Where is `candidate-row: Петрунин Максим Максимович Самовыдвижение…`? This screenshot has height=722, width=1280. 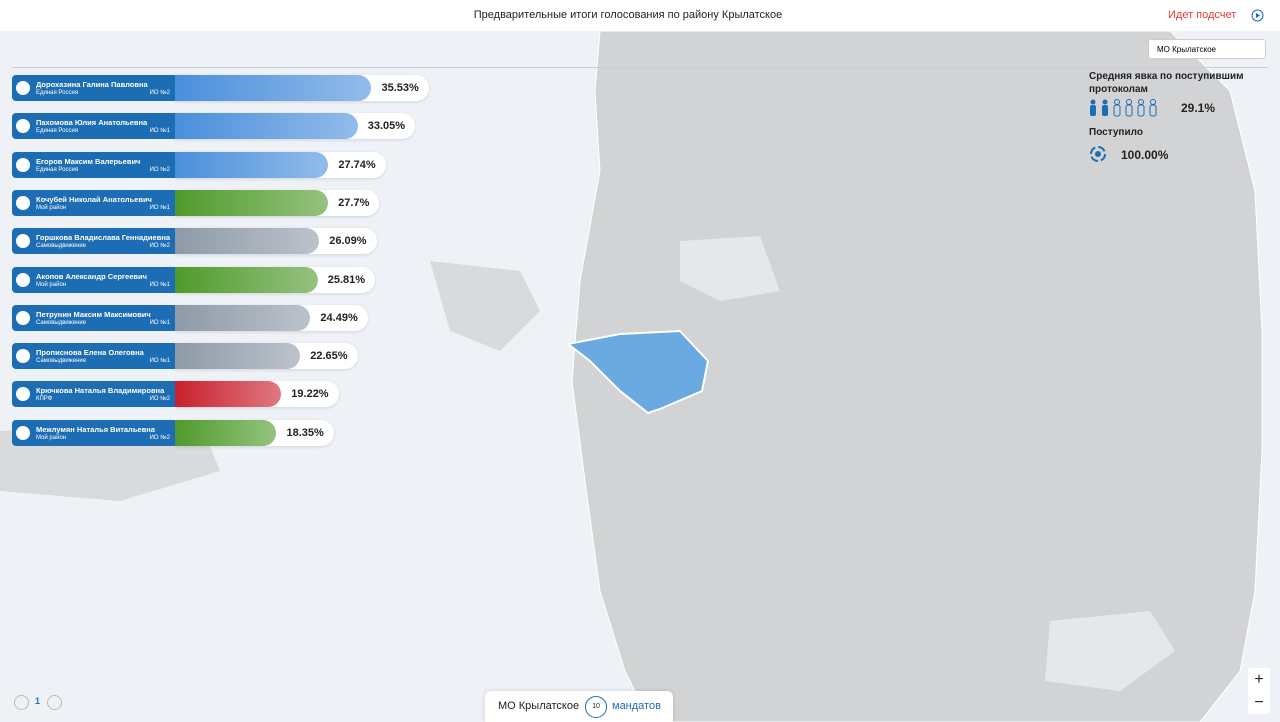
candidate-row: Петрунин Максим Максимович Самовыдвижение… is located at coordinates (190, 317).